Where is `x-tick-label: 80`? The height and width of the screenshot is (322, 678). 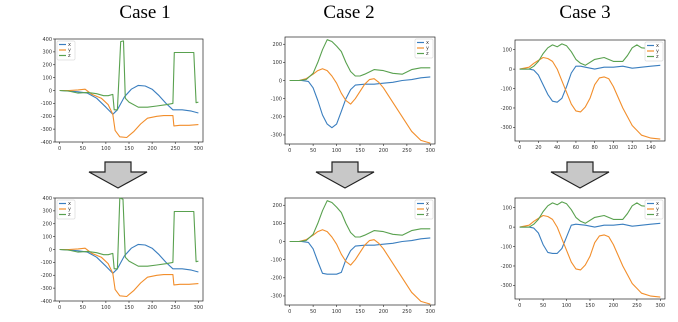 x-tick-label: 80 is located at coordinates (595, 148).